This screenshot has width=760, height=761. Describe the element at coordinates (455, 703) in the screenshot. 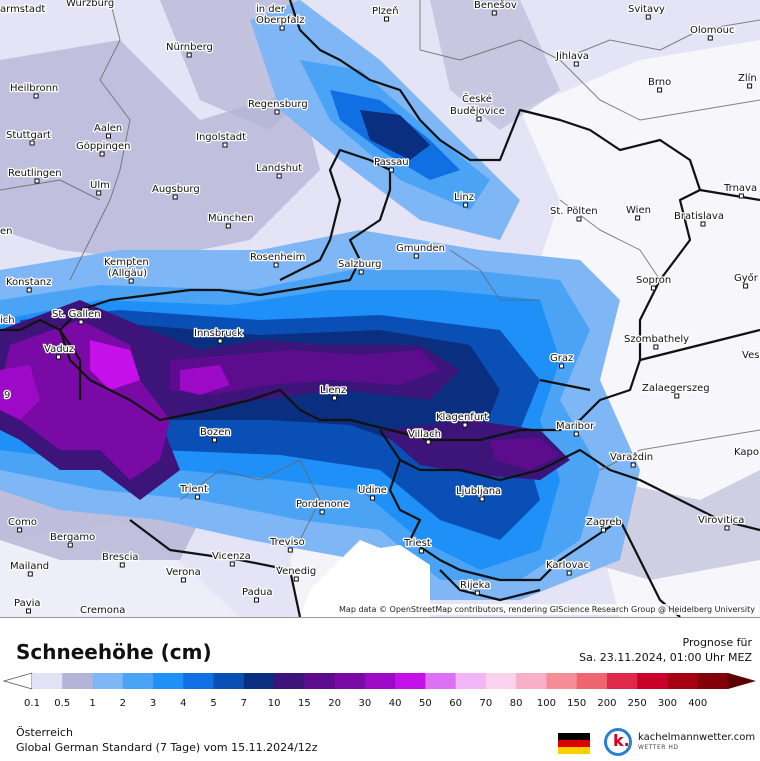

I see `colorbar-tick-label: 60` at that location.